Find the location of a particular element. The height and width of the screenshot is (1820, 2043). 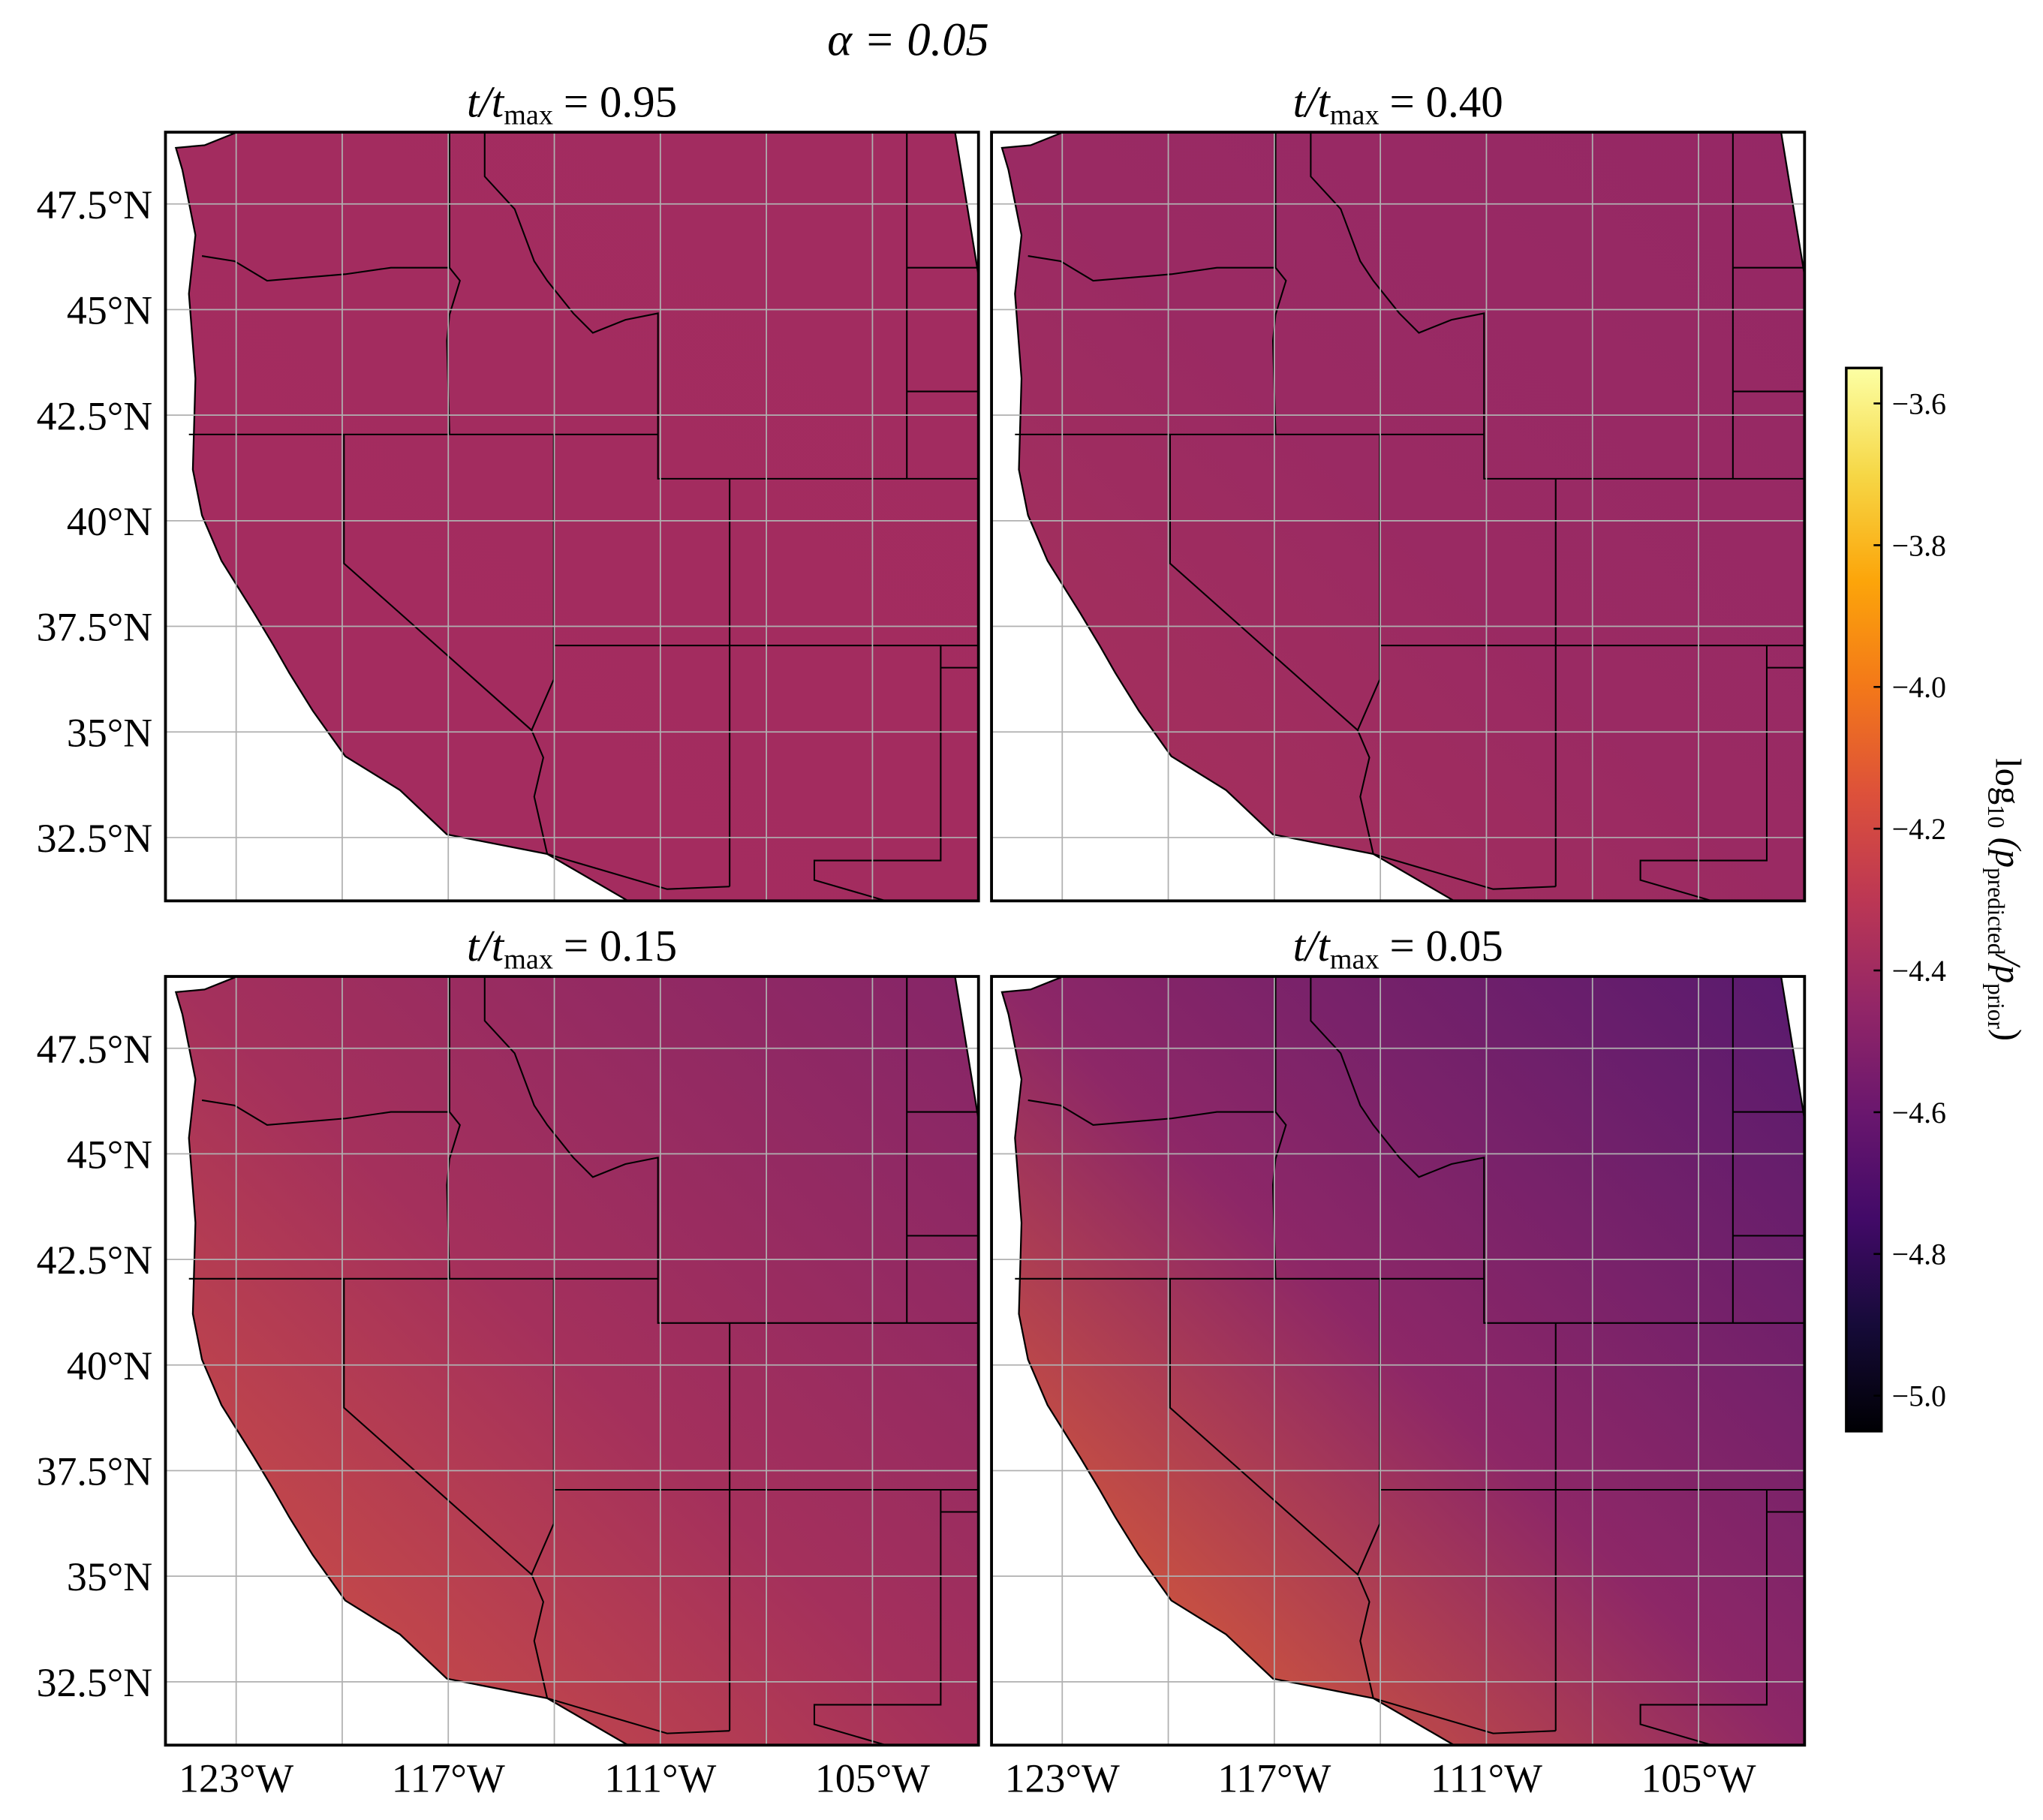

panel-title: t/tmax = 0.15 is located at coordinates (572, 948).